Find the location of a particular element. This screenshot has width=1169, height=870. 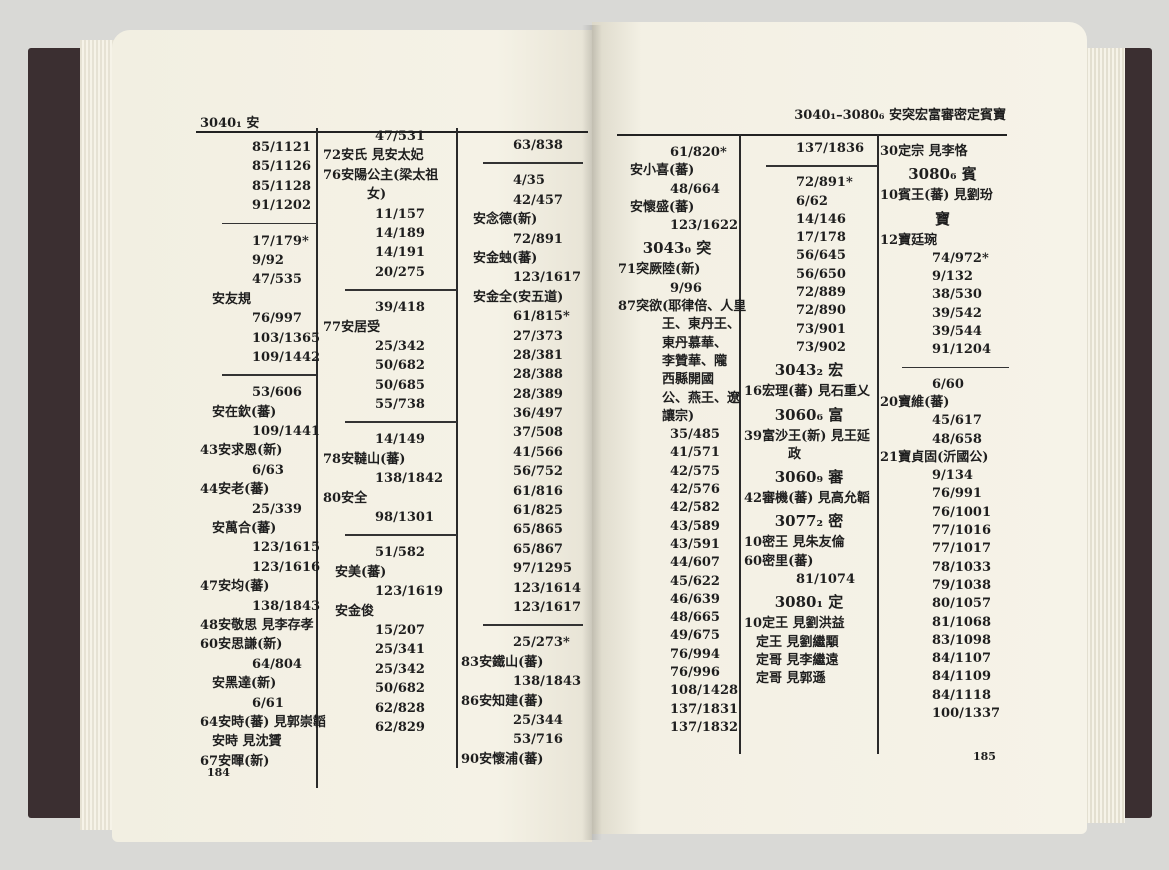

index-entry: 定王 見劉繼顒 is located at coordinates (797, 642).